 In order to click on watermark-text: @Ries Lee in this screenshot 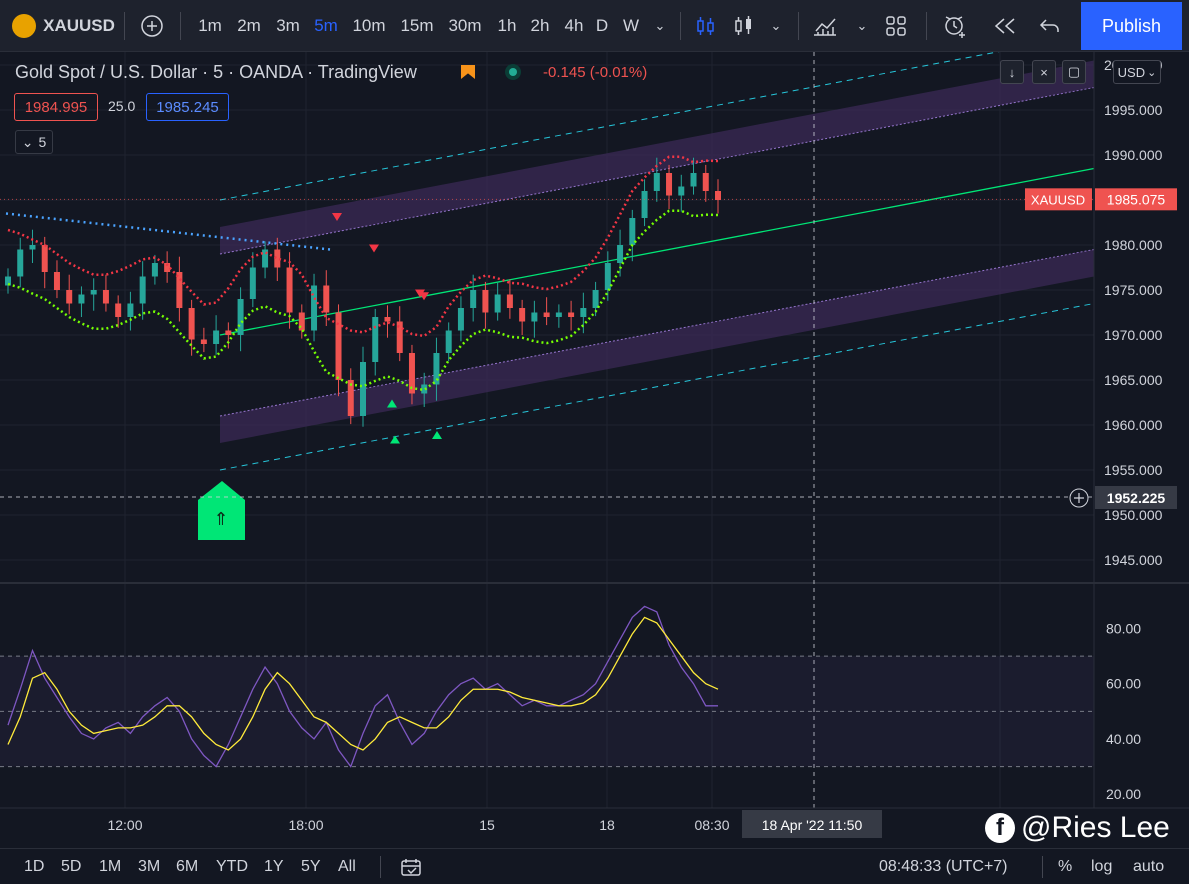, I will do `click(1095, 827)`.